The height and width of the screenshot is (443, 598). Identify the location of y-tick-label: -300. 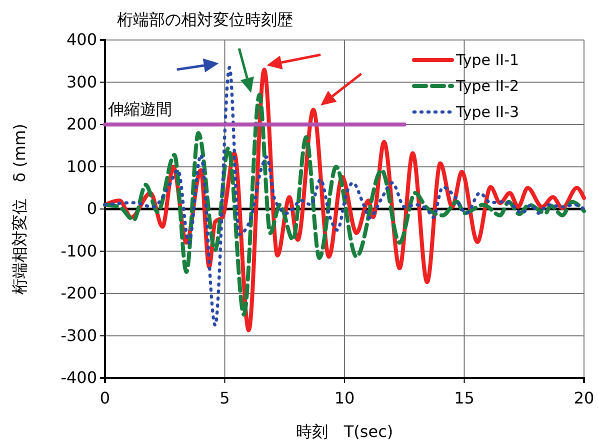
(78, 335).